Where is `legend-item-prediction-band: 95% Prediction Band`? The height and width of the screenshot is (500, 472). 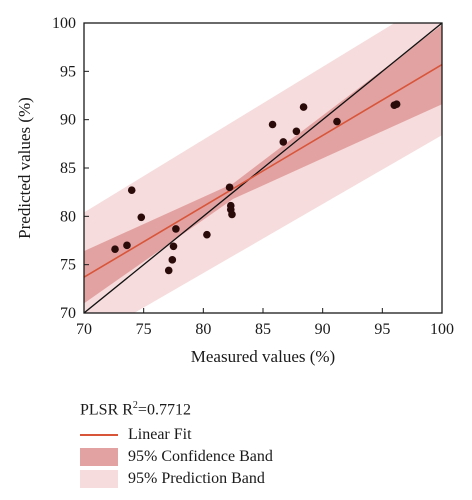 legend-item-prediction-band: 95% Prediction Band is located at coordinates (230, 479).